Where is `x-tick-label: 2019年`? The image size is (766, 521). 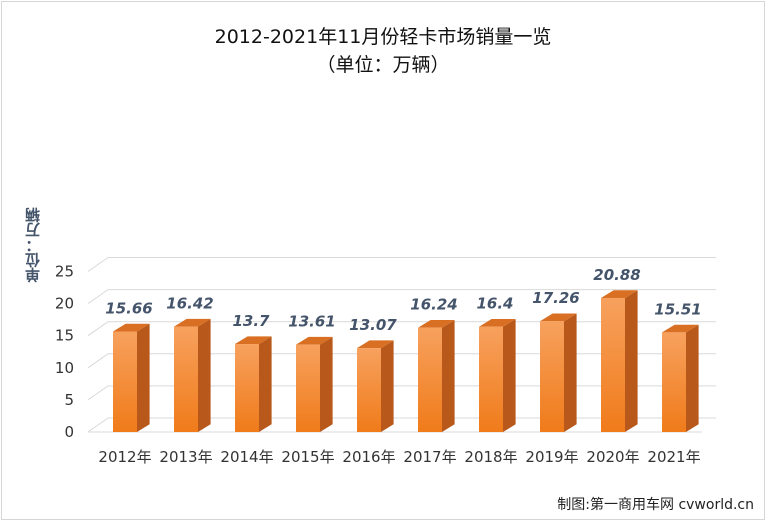 x-tick-label: 2019年 is located at coordinates (551, 457).